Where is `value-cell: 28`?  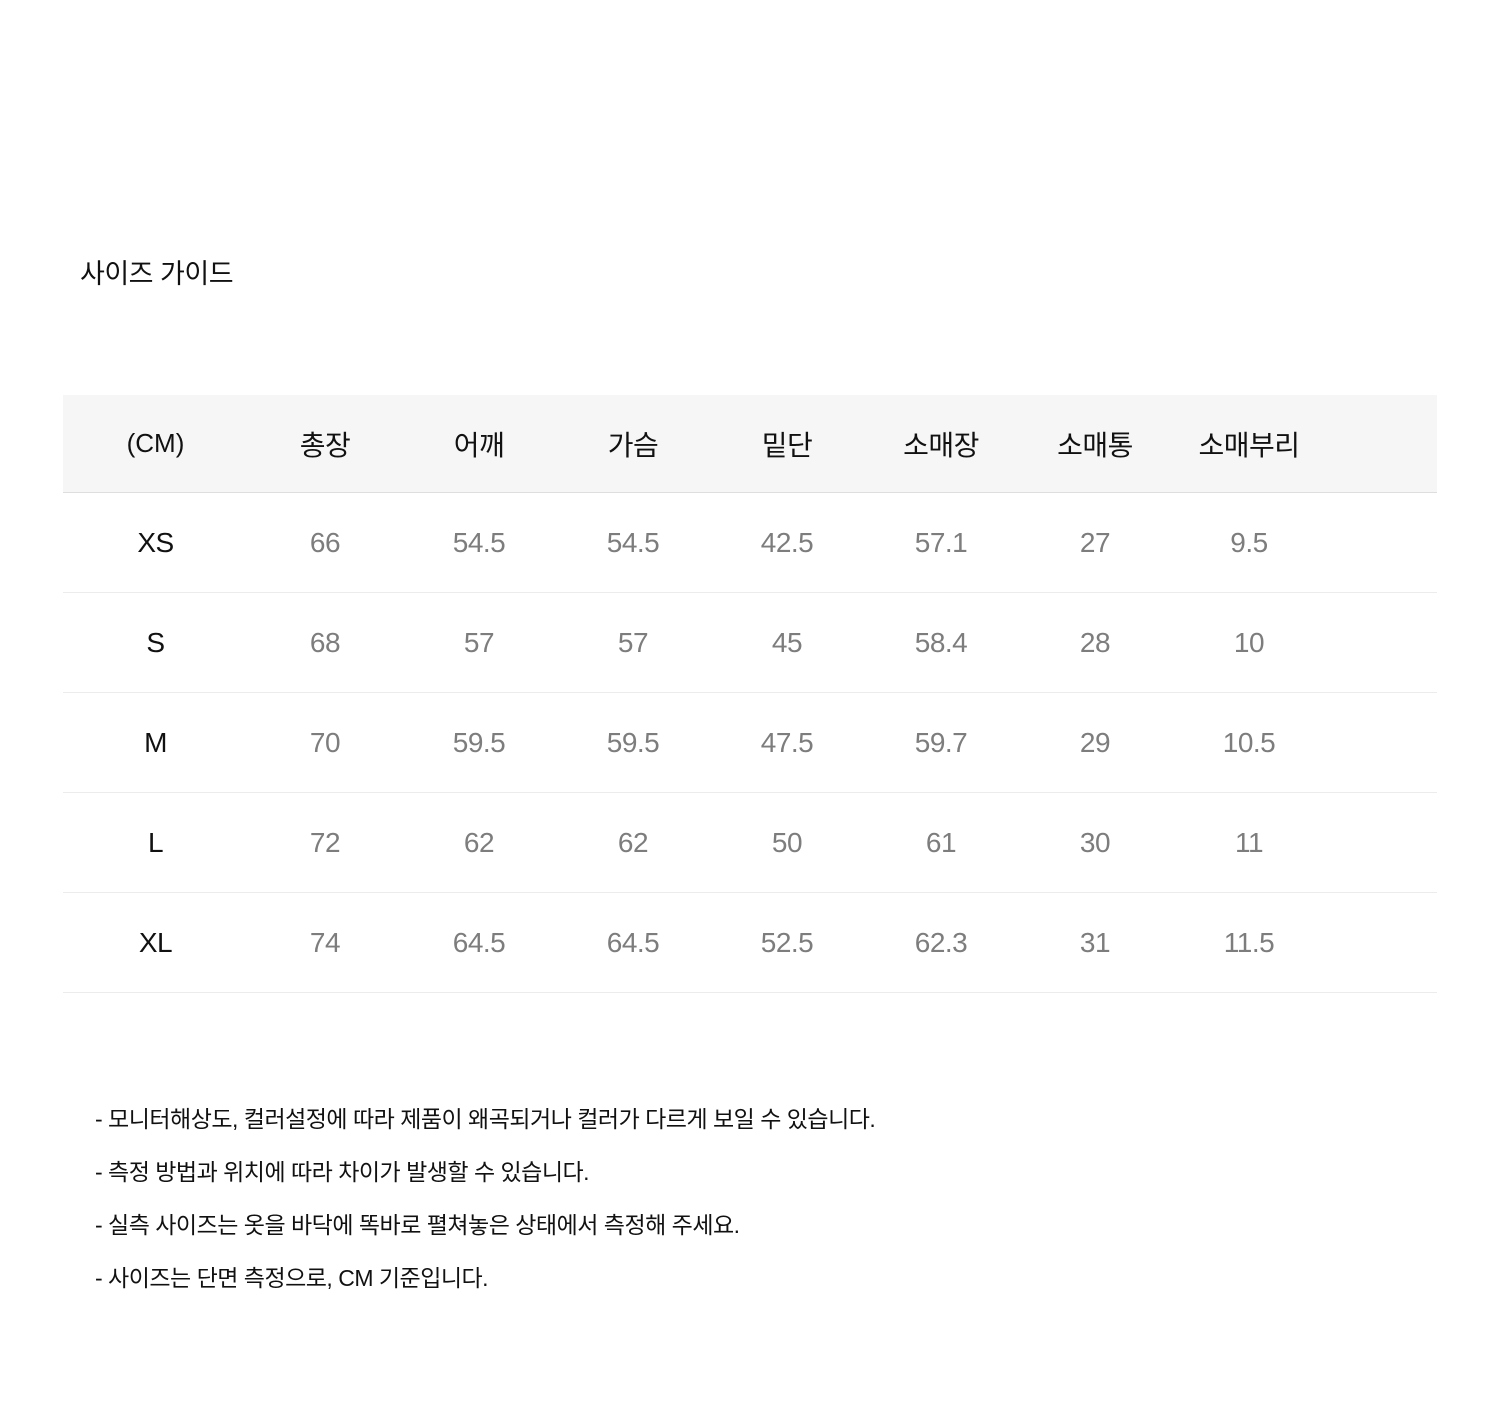 value-cell: 28 is located at coordinates (1095, 642).